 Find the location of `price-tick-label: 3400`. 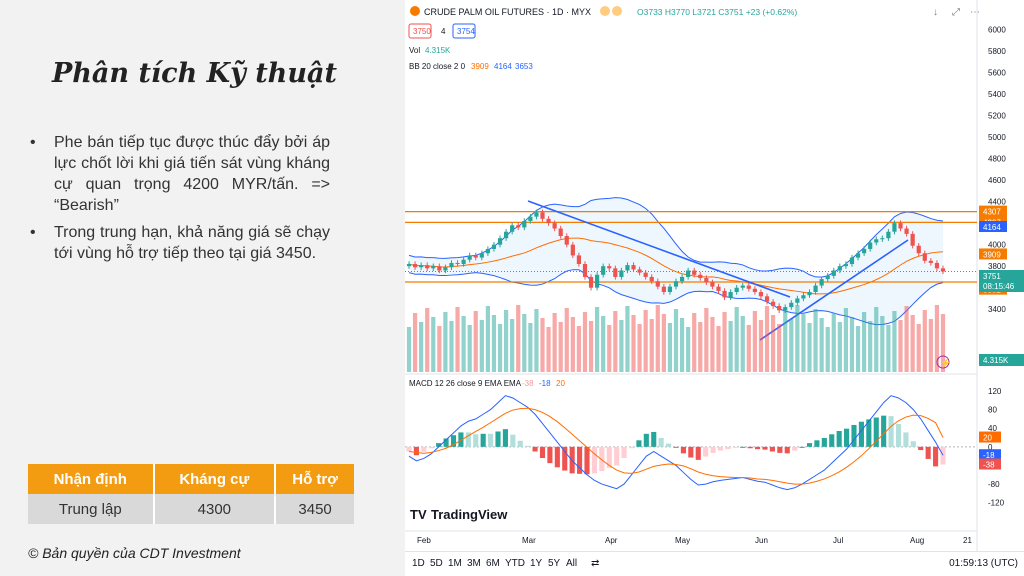

price-tick-label: 3400 is located at coordinates (997, 309).